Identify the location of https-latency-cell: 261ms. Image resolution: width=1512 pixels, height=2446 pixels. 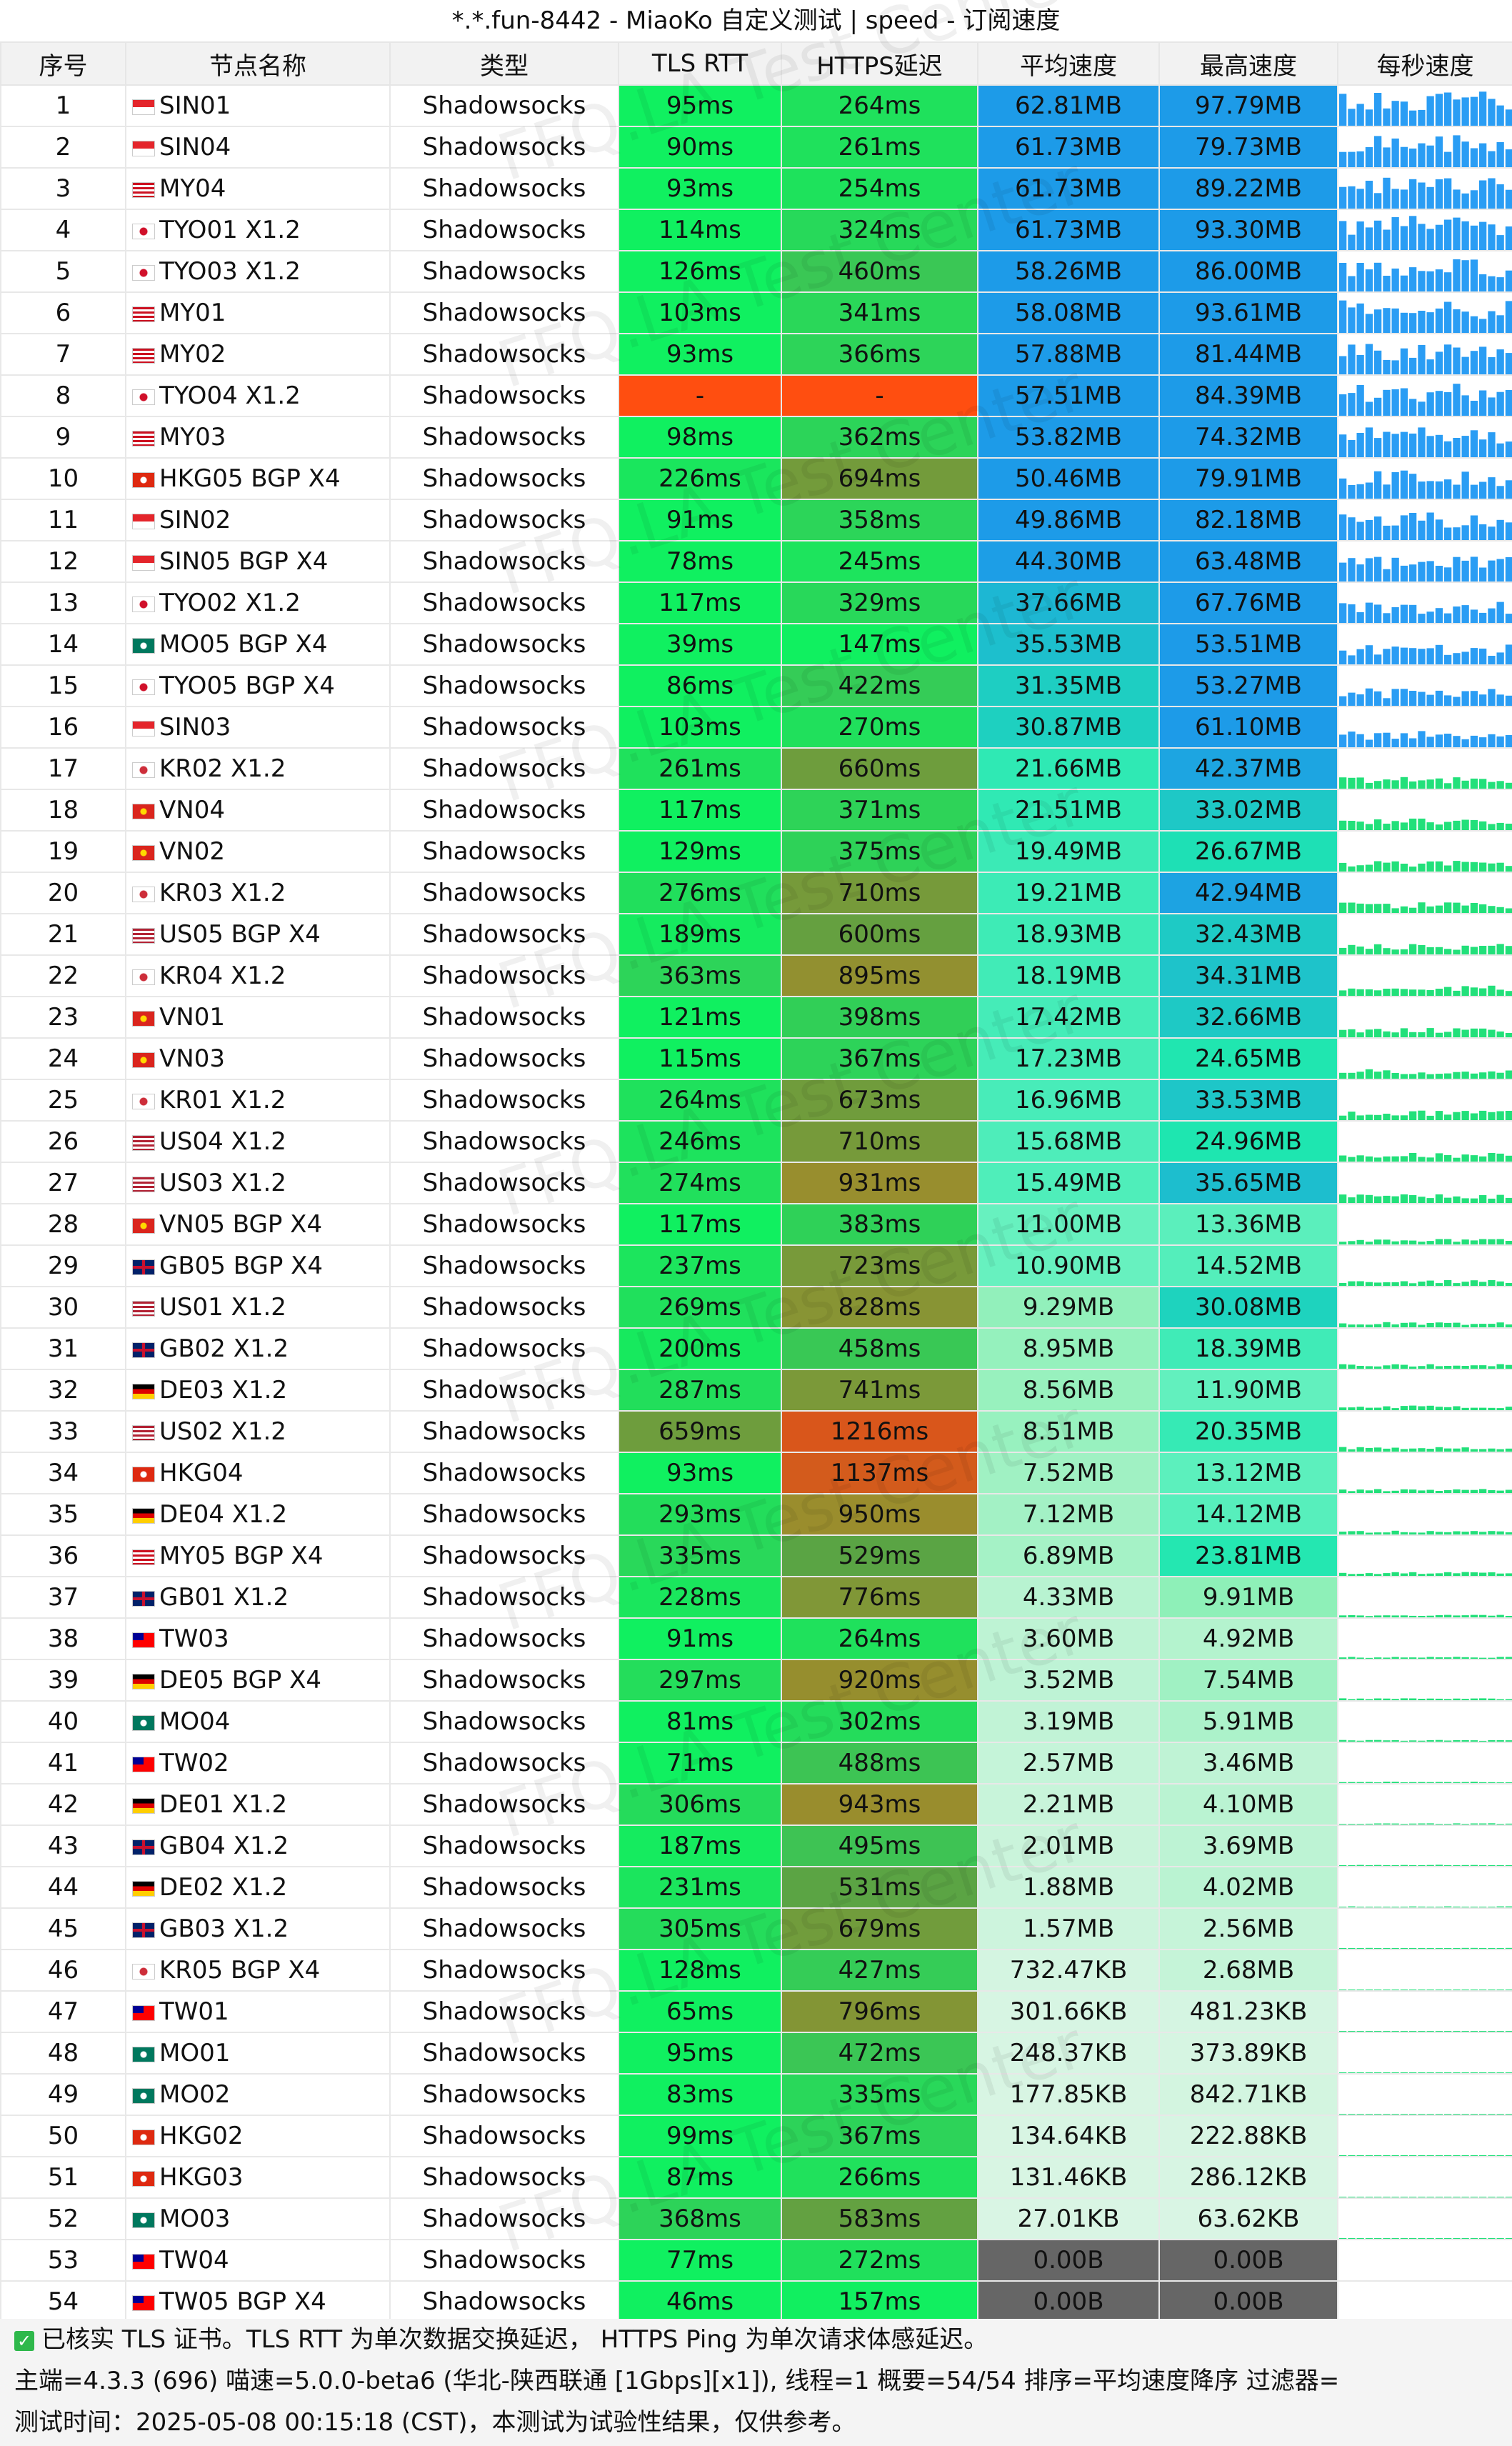
(879, 147).